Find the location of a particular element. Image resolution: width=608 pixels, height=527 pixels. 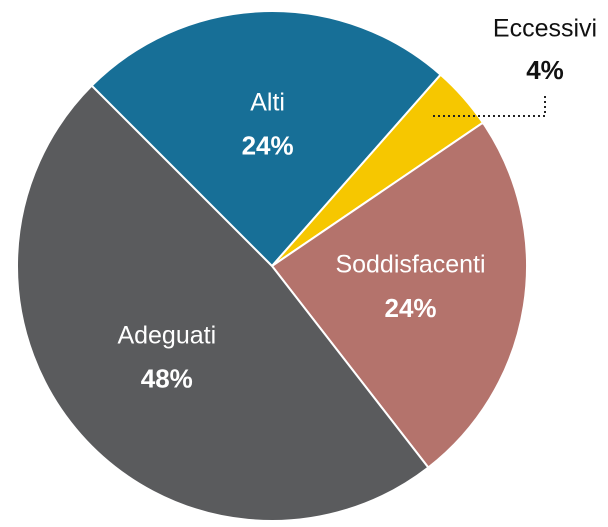

slice-value: 48% is located at coordinates (167, 379).